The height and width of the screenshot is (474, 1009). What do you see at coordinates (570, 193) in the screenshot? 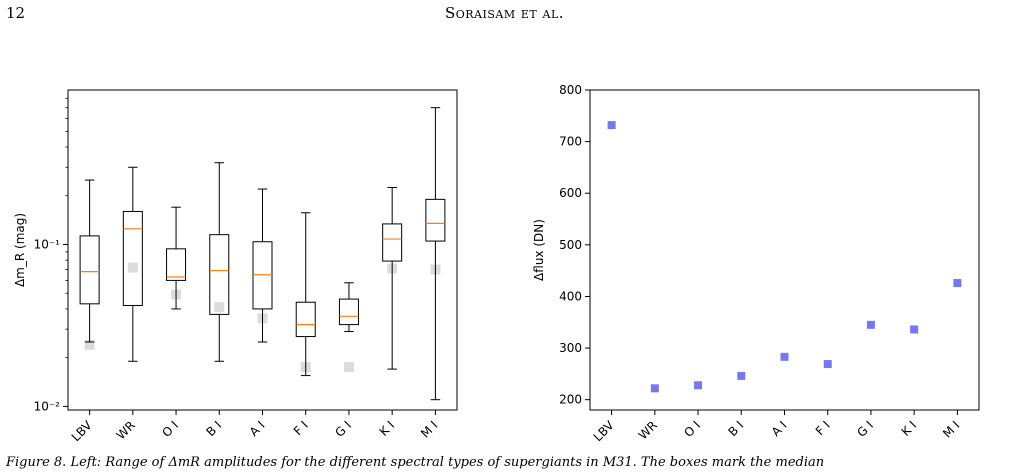
I see `y-tick-label: 600` at bounding box center [570, 193].